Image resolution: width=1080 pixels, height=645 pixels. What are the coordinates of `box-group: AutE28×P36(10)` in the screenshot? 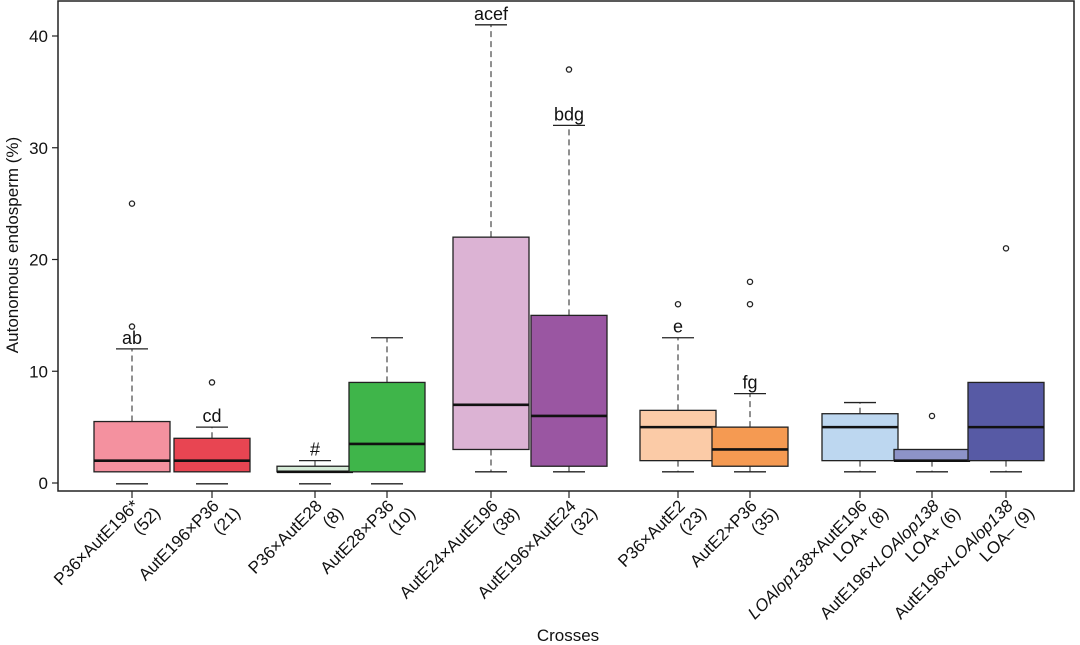 It's located at (371, 457).